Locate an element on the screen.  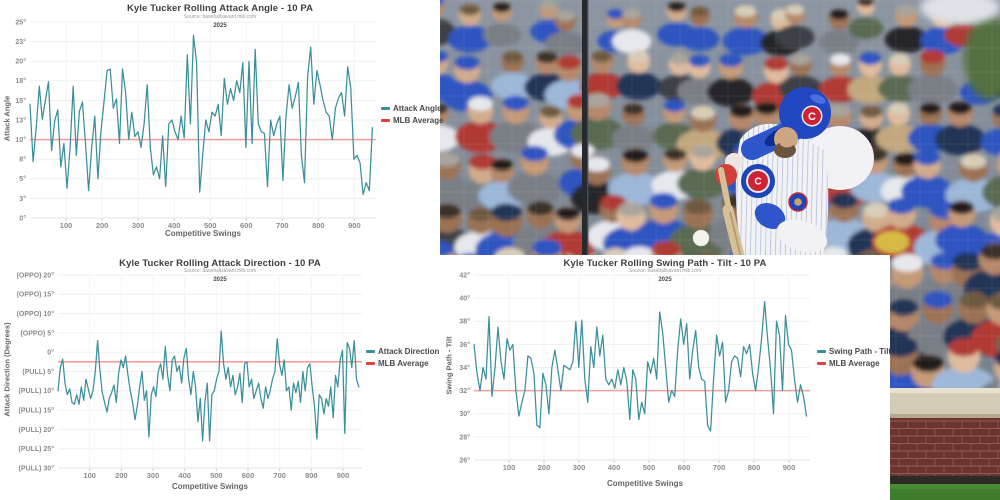
svg-text: 3° is located at coordinates (22, 199).